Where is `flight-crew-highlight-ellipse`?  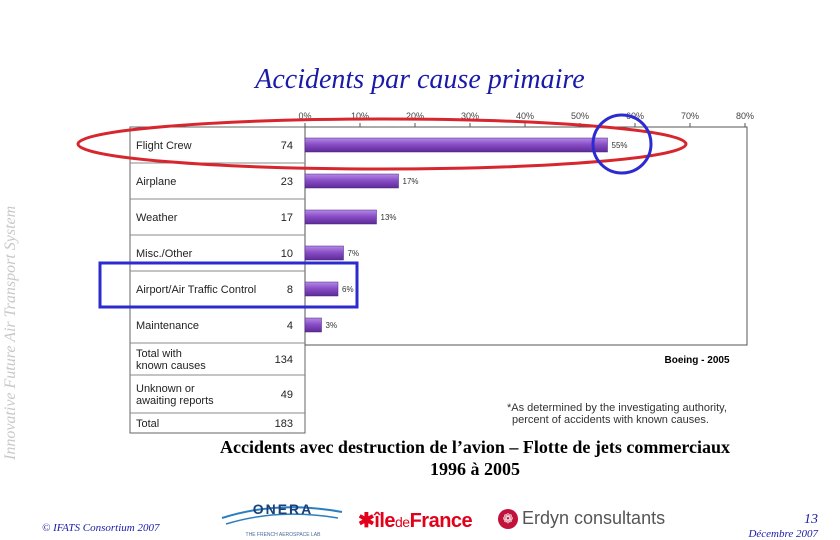
flight-crew-highlight-ellipse is located at coordinates (382, 144).